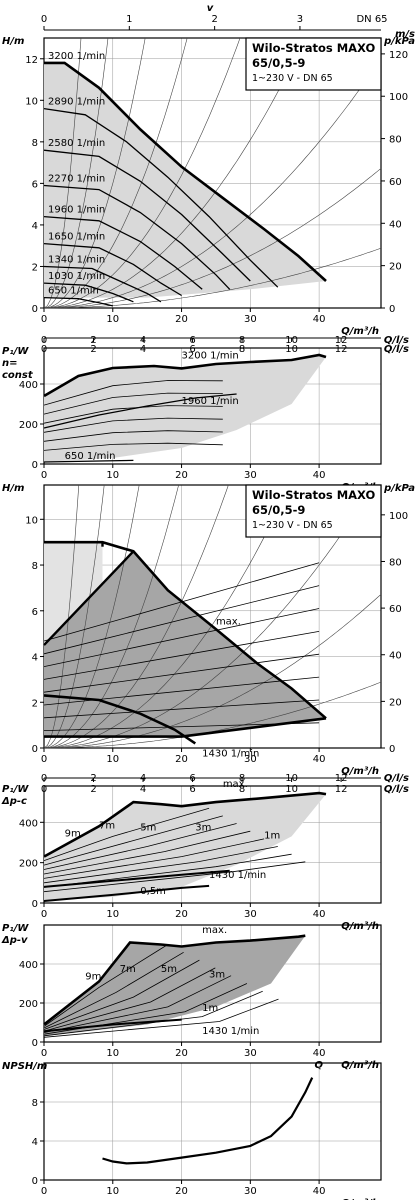 Image resolution: width=417 pixels, height=1204 pixels. Describe the element at coordinates (24, 1066) in the screenshot. I see `y-axis-title: NPSH/m` at that location.